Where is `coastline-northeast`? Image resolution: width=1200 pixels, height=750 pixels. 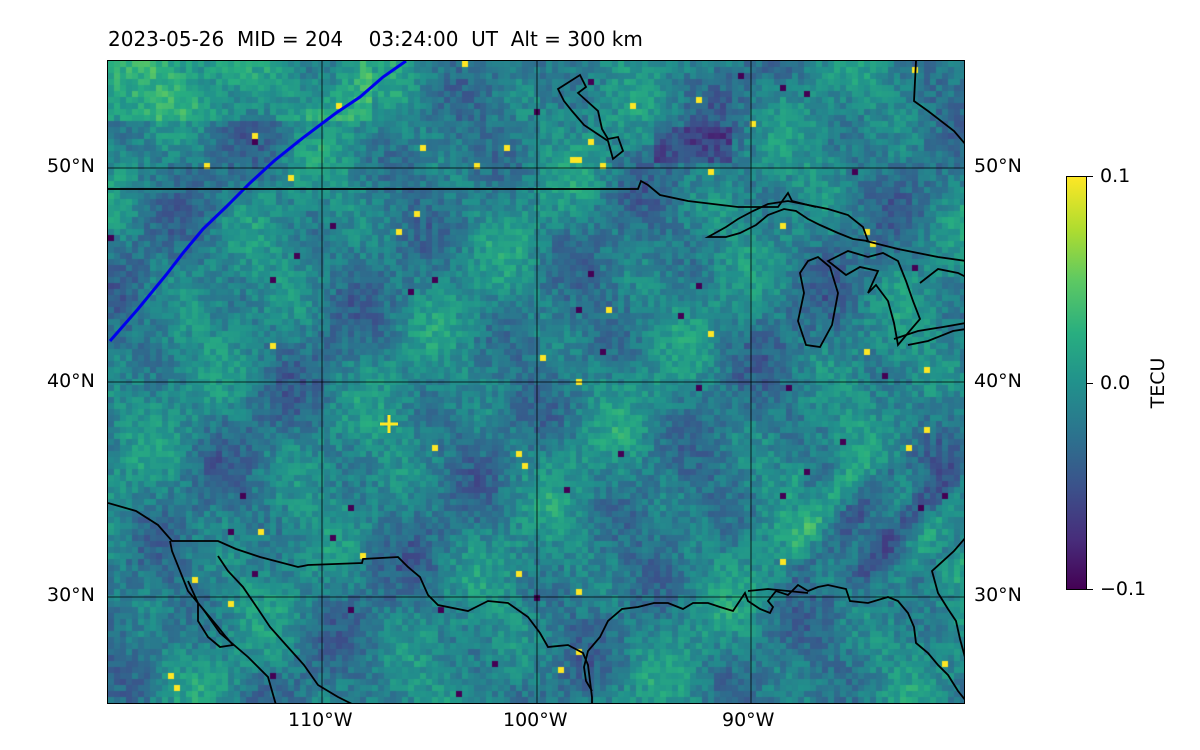
coastline-northeast is located at coordinates (914, 251).